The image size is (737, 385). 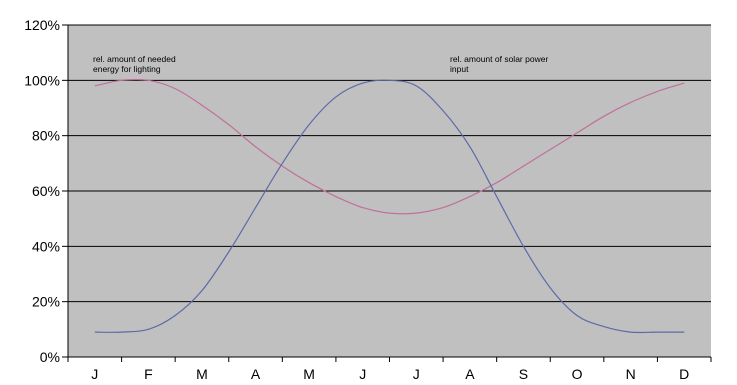 What do you see at coordinates (134, 59) in the screenshot?
I see `annotation-line: rel. amount of needed` at bounding box center [134, 59].